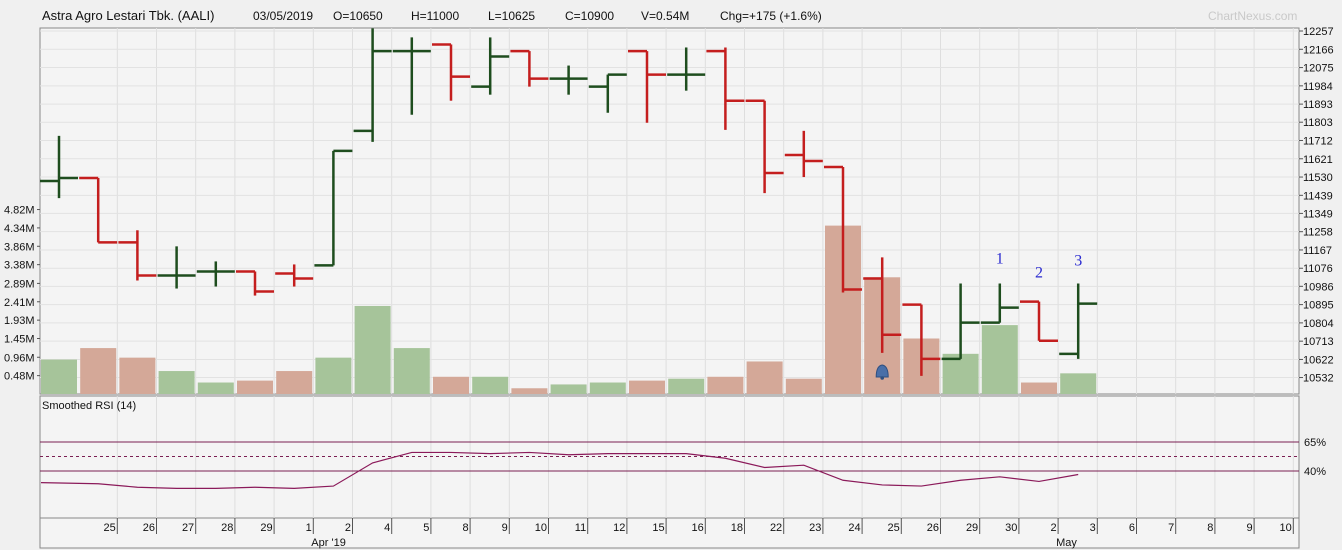 The width and height of the screenshot is (1342, 550). What do you see at coordinates (283, 16) in the screenshot?
I see `quote-date: 03/05/2019` at bounding box center [283, 16].